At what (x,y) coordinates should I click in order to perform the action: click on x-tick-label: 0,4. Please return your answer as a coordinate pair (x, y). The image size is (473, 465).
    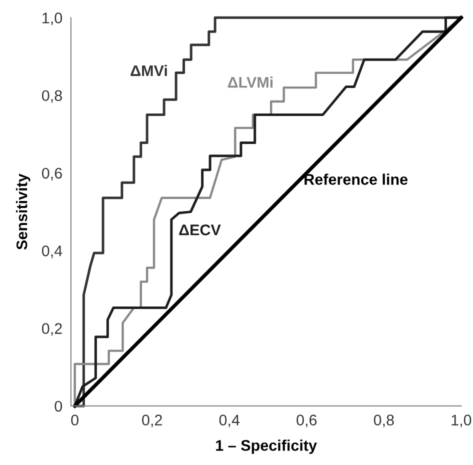
    Looking at the image, I should click on (229, 421).